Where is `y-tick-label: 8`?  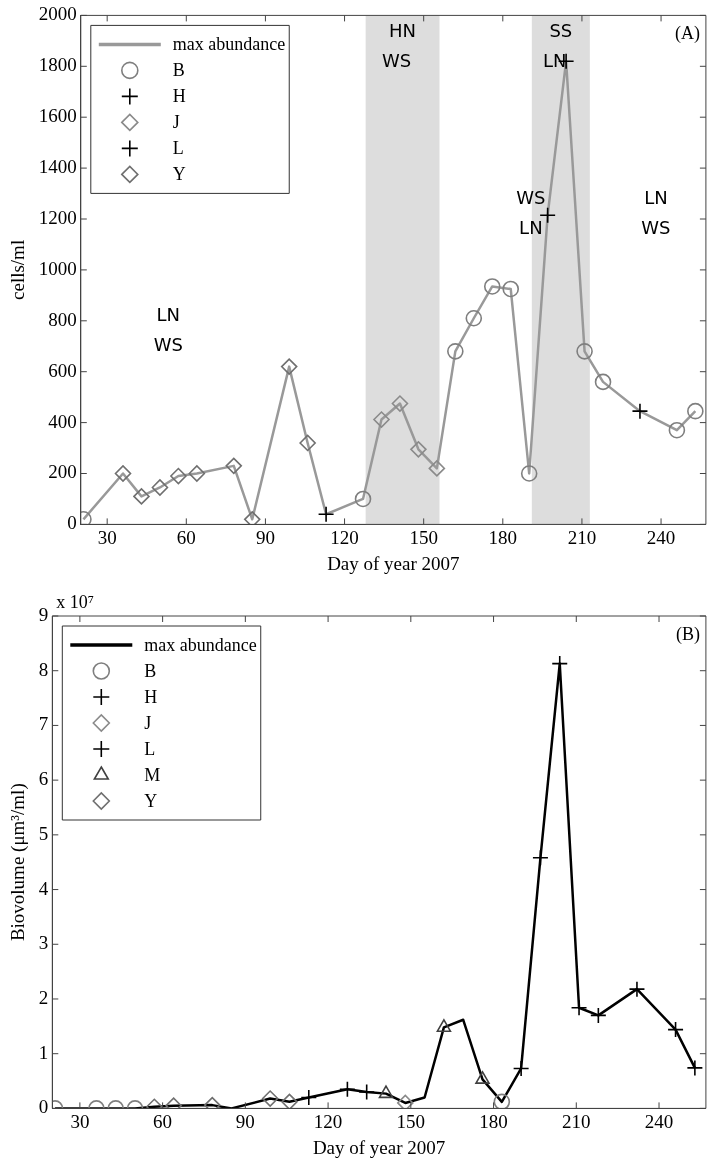
y-tick-label: 8 is located at coordinates (43, 669).